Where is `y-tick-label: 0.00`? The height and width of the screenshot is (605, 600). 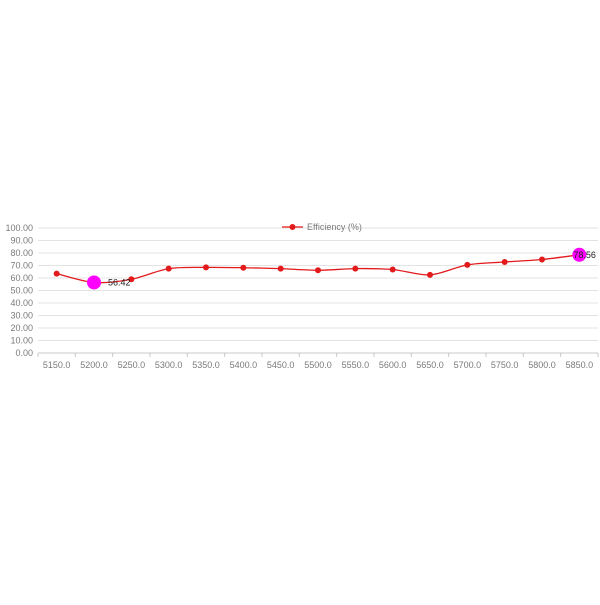
y-tick-label: 0.00 is located at coordinates (24, 353).